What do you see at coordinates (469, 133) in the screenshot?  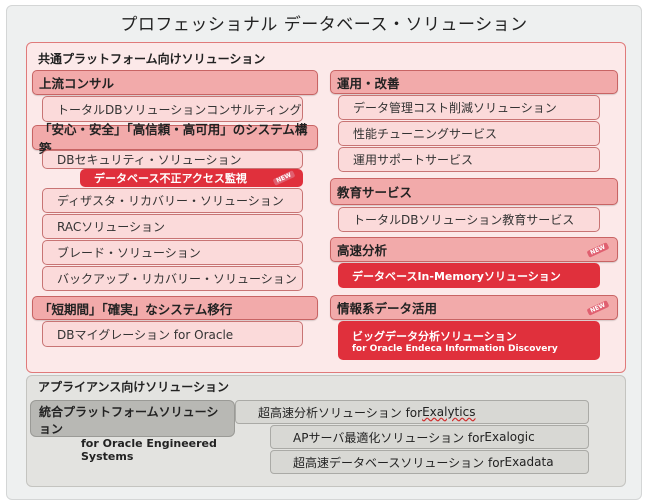 I see `item-performance-tuning: 性能チューニングサービス` at bounding box center [469, 133].